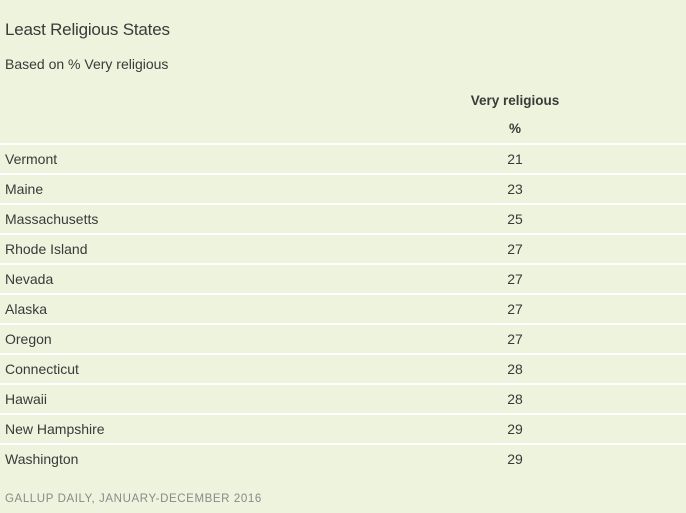  I want to click on state-label: Connecticut, so click(42, 369).